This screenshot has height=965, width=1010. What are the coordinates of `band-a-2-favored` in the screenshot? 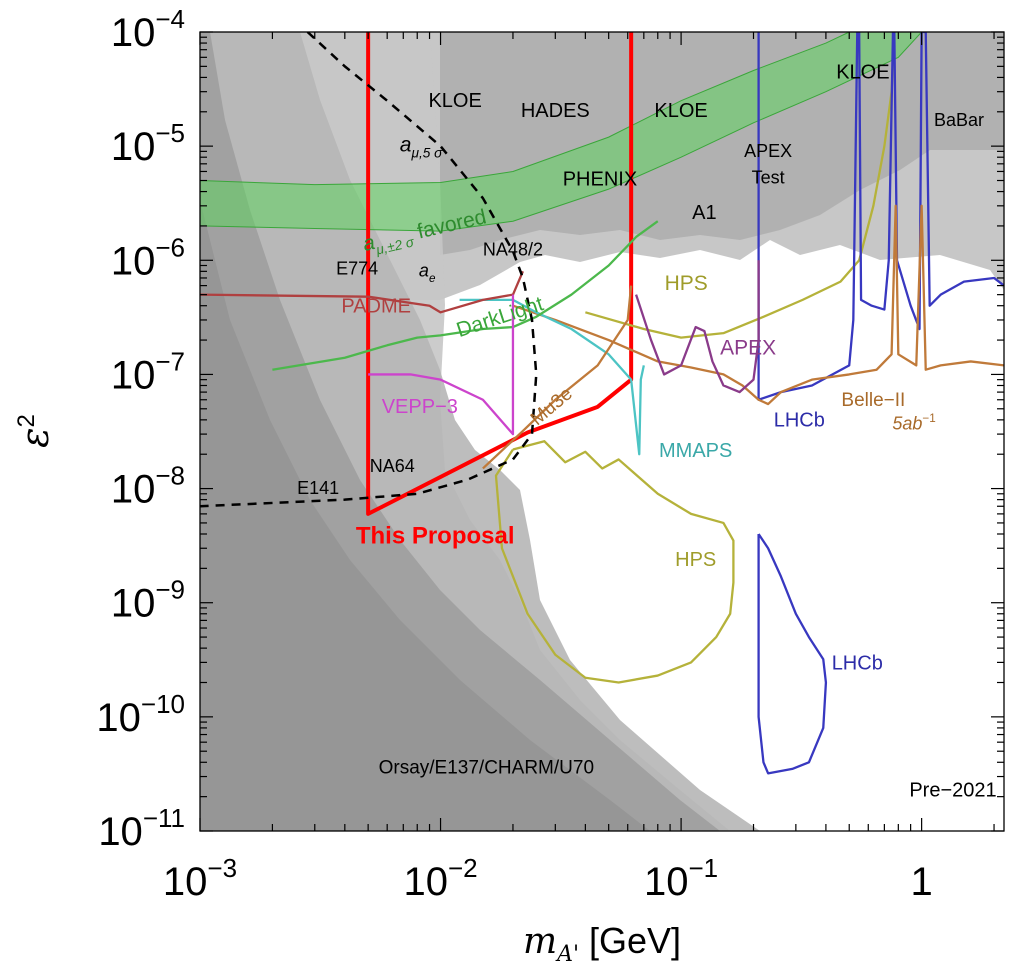 It's located at (561, 132).